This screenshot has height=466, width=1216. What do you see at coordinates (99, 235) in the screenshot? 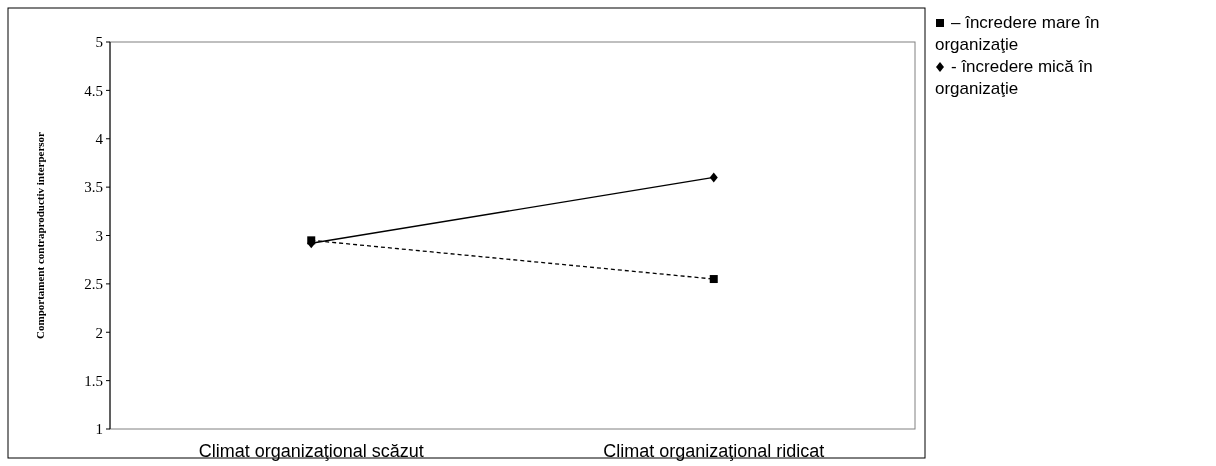
I see `y-tick-label: 3` at bounding box center [99, 235].